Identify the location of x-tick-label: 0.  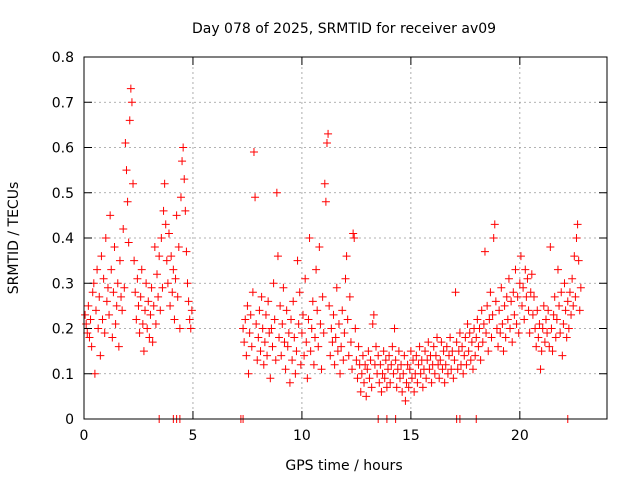
(84, 436).